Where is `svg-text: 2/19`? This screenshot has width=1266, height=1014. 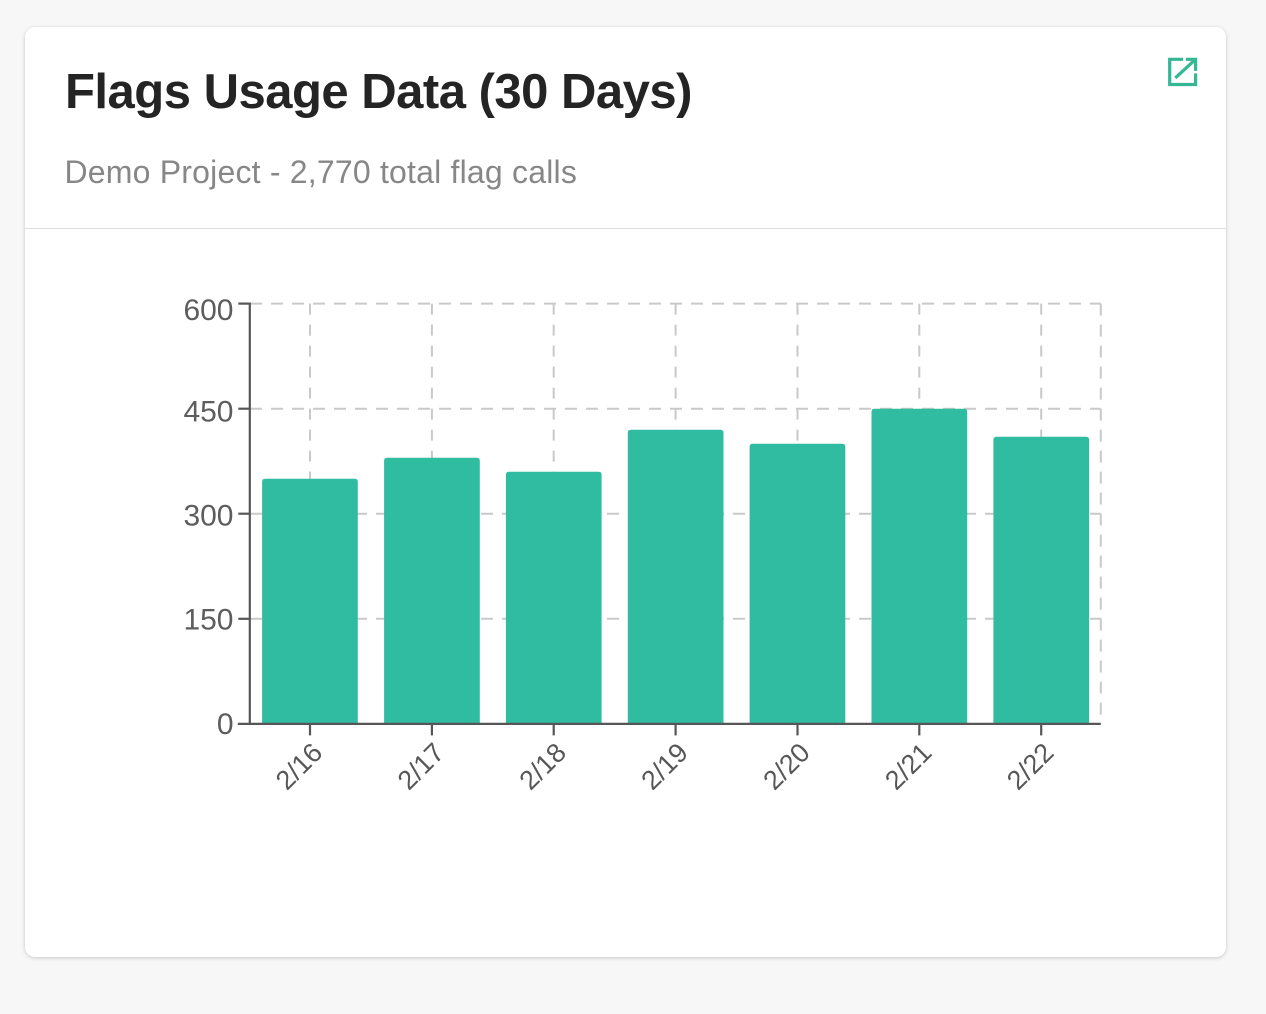 svg-text: 2/19 is located at coordinates (664, 766).